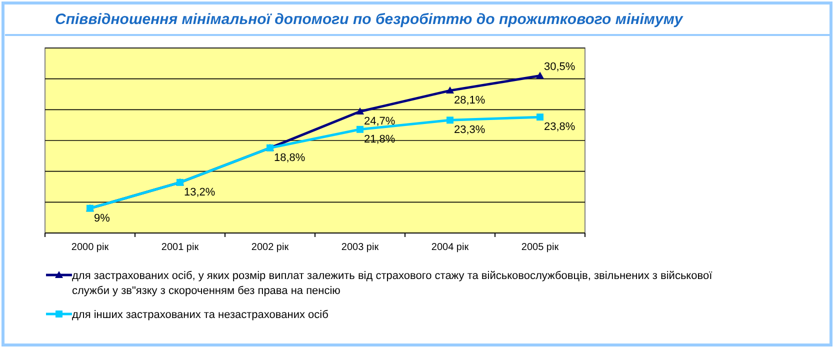 This screenshot has width=836, height=349. Describe the element at coordinates (560, 66) in the screenshot. I see `data-label: 30,5%` at that location.